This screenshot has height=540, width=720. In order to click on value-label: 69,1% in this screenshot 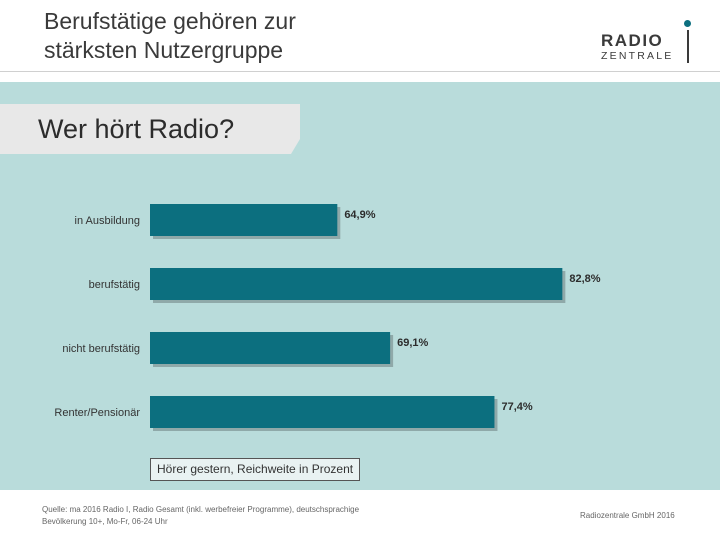, I will do `click(412, 343)`.